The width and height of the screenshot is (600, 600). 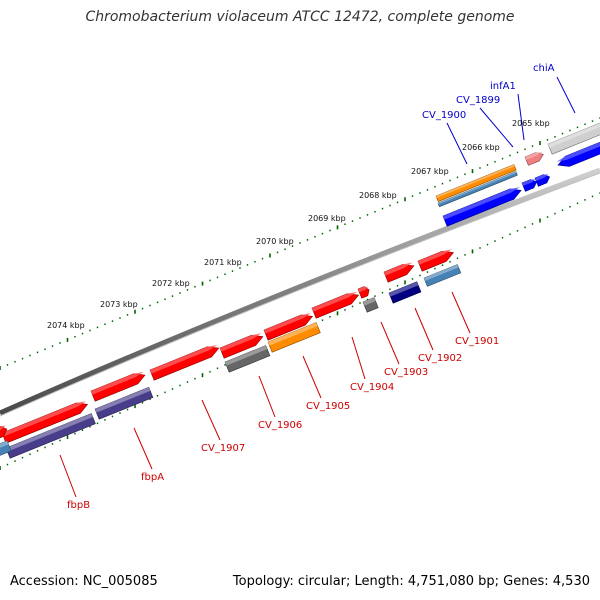 I want to click on cv1902-navy, so click(x=405, y=292).